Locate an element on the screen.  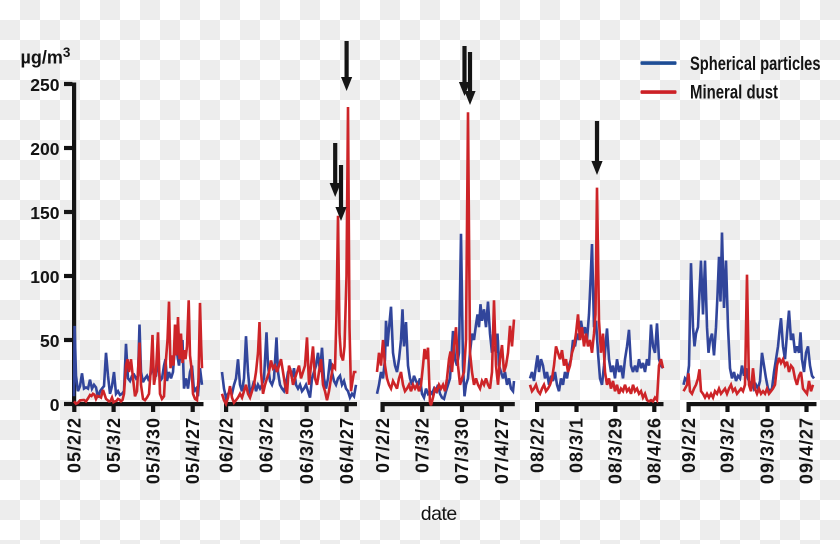
svg-text: 05/3/30 is located at coordinates (153, 450).